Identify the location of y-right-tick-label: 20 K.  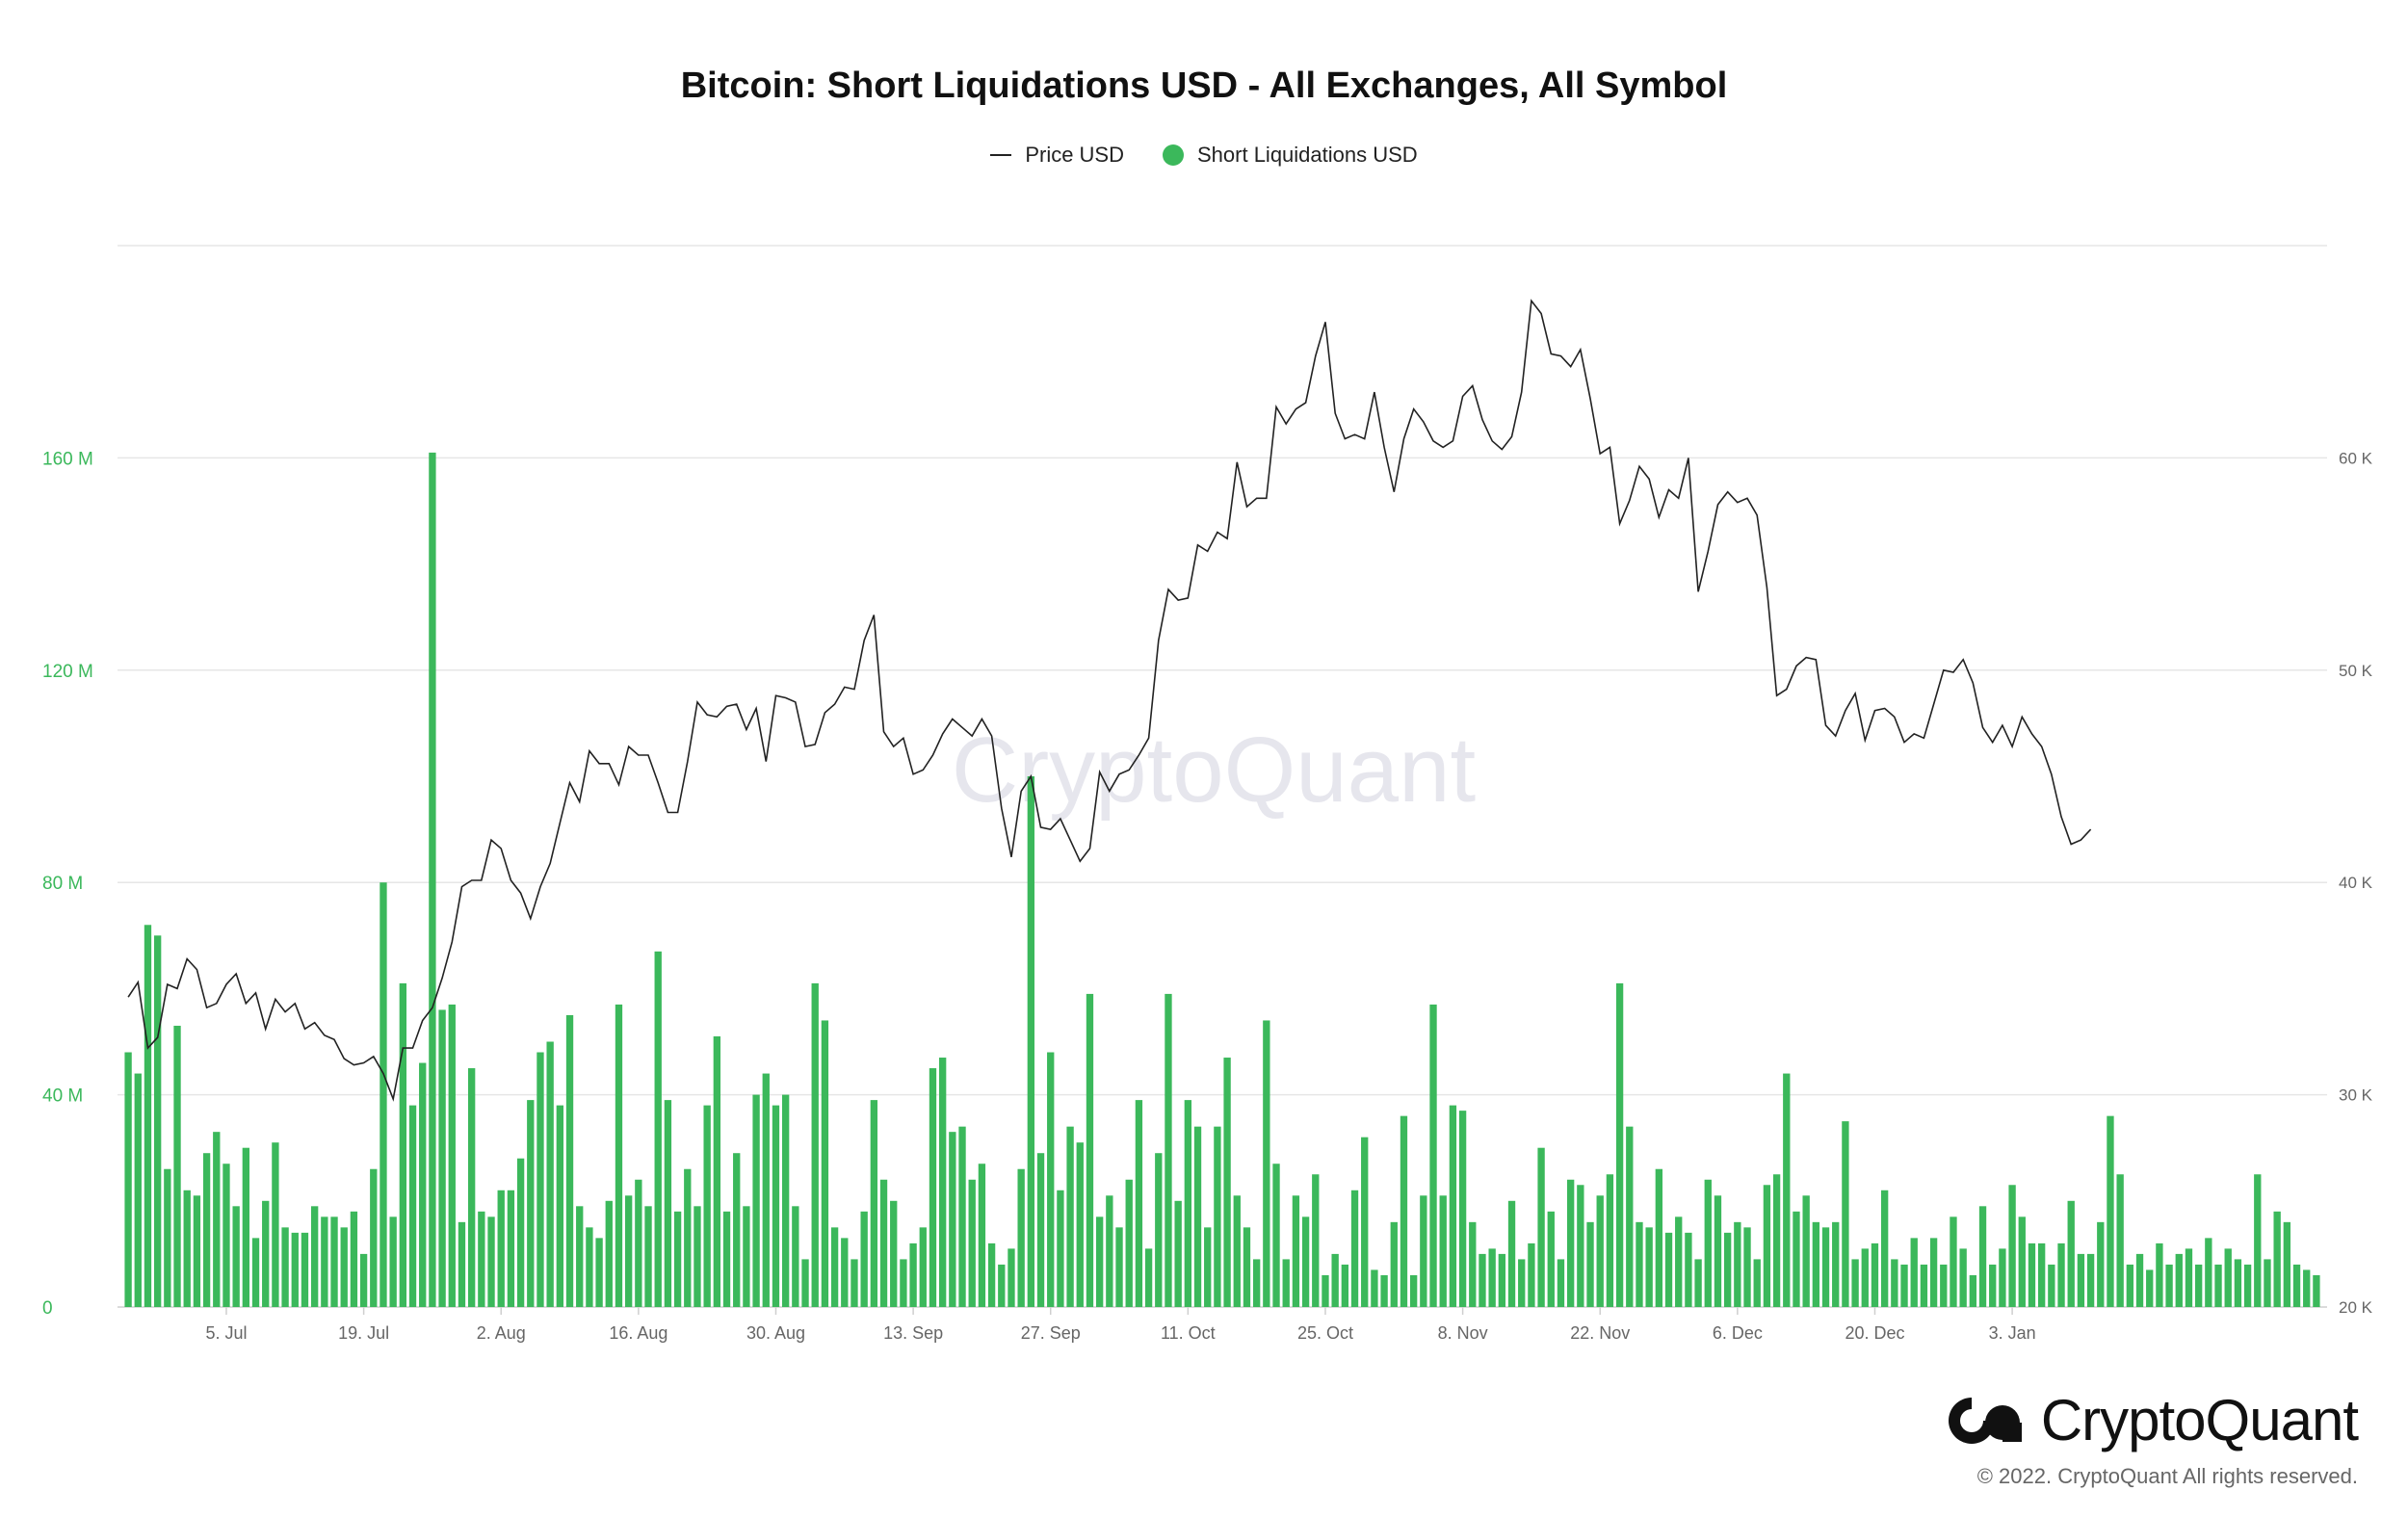
(2356, 1307).